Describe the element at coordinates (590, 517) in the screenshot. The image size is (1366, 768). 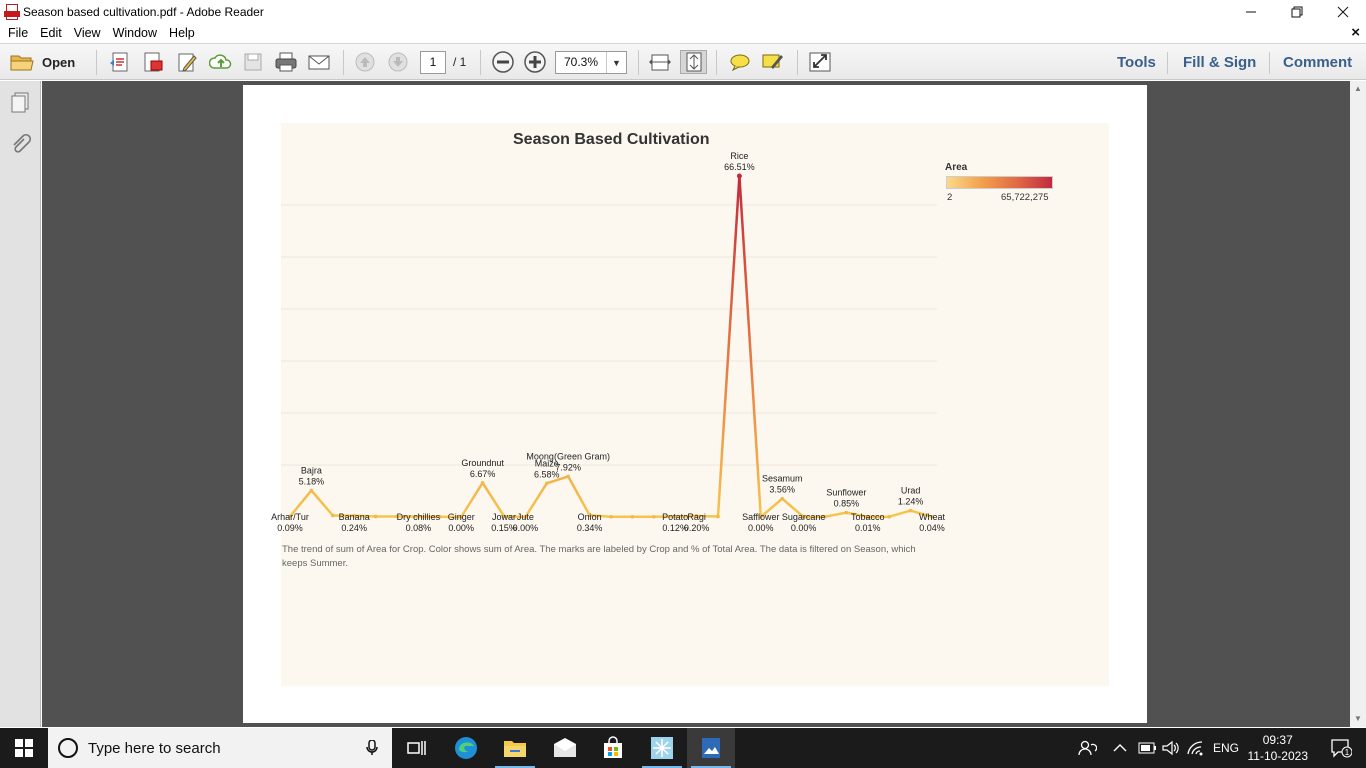
I see `point-crop-label: Onion` at that location.